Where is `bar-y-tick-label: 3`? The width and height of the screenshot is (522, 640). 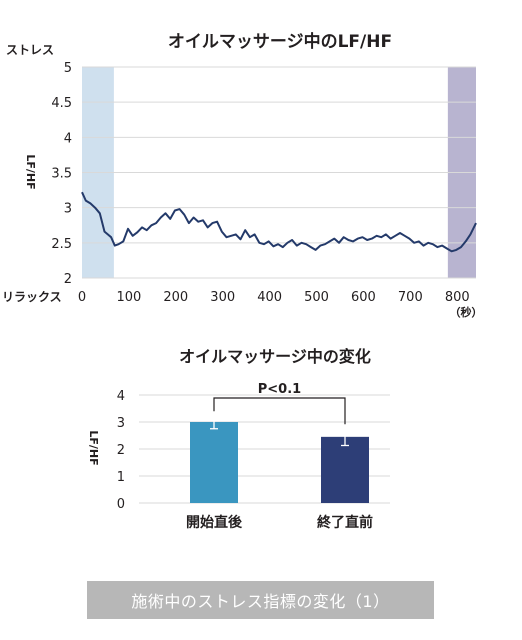
bar-y-tick-label: 3 is located at coordinates (121, 423).